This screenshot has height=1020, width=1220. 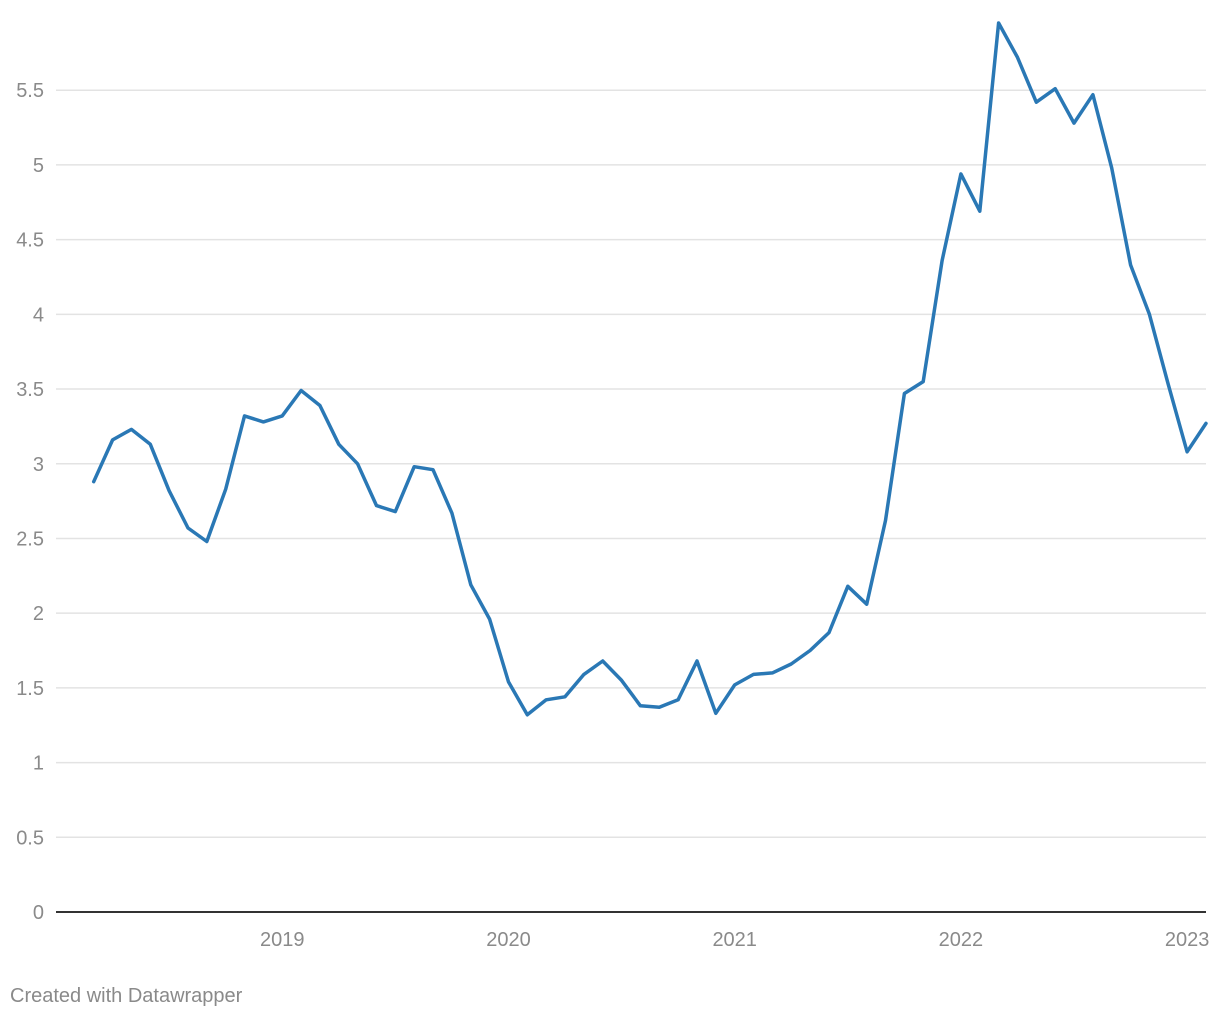 What do you see at coordinates (38, 614) in the screenshot?
I see `y-tick-label: 2` at bounding box center [38, 614].